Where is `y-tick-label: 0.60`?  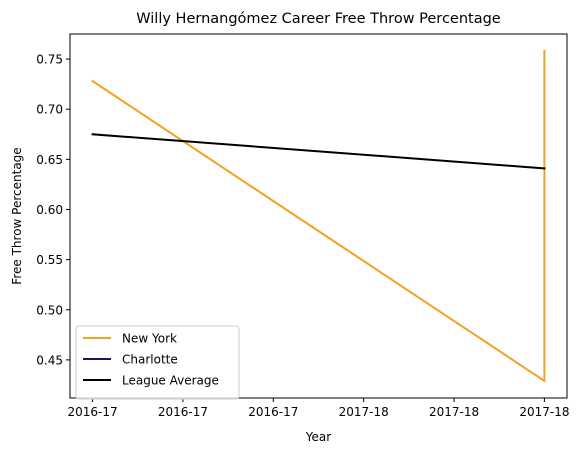 y-tick-label: 0.60 is located at coordinates (49, 210).